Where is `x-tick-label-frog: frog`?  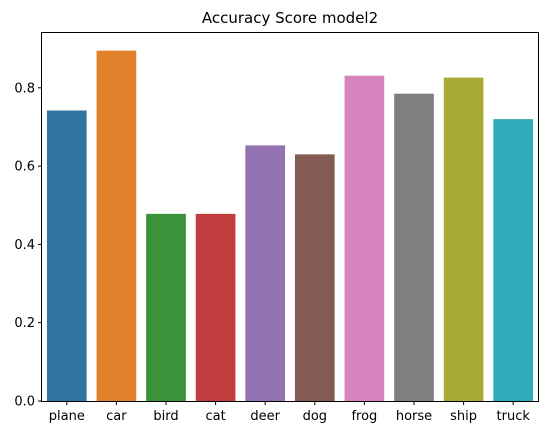 x-tick-label-frog: frog is located at coordinates (364, 416).